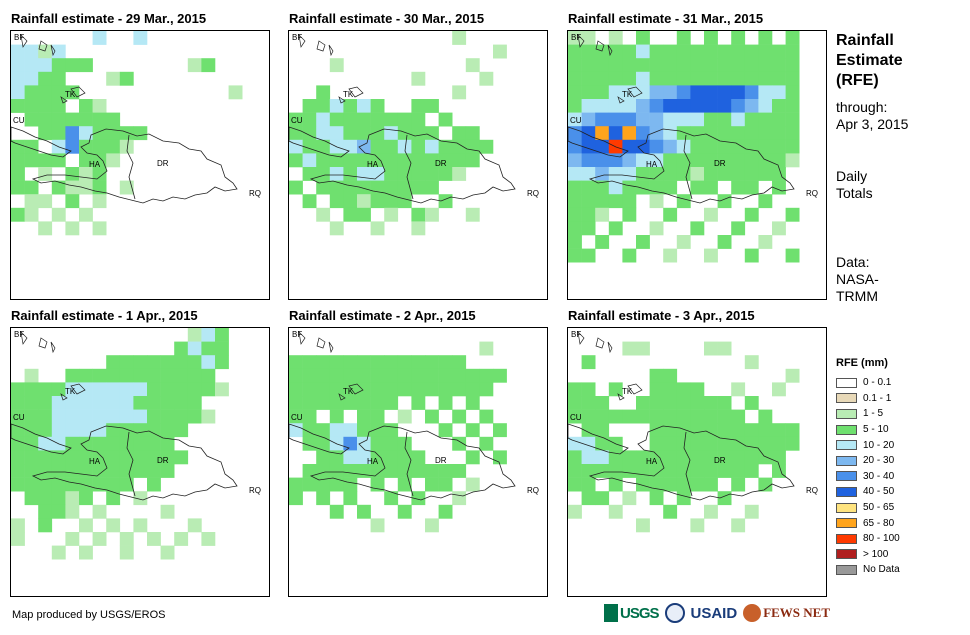 This screenshot has width=970, height=635. Describe the element at coordinates (879, 461) in the screenshot. I see `legend-label: 20 - 30` at that location.